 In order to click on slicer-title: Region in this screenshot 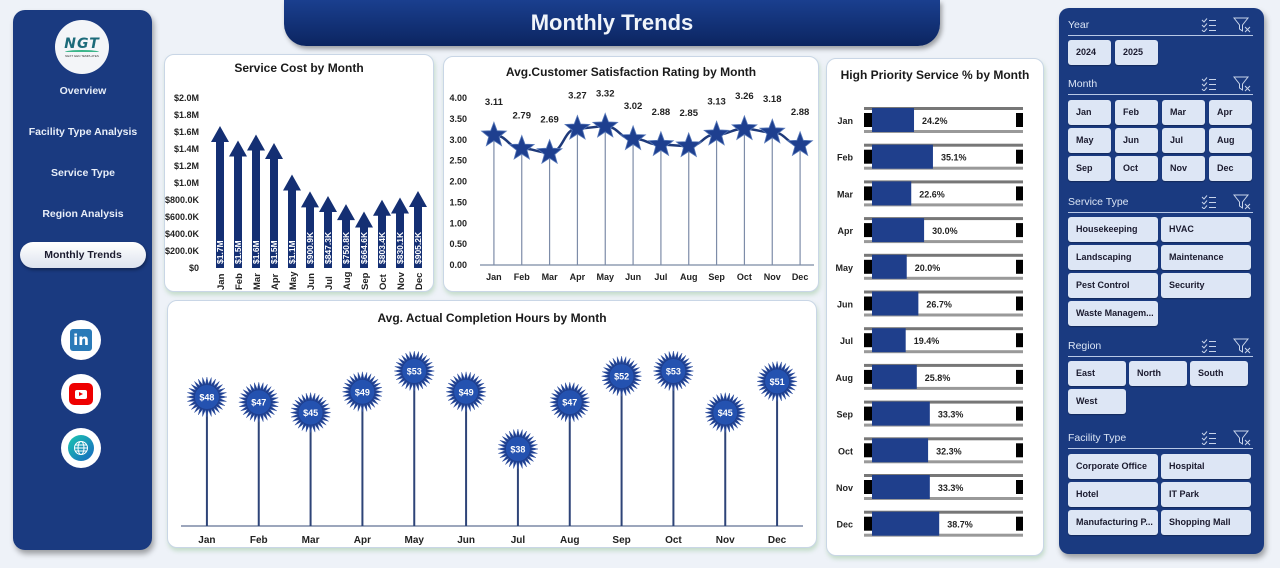, I will do `click(1085, 346)`.